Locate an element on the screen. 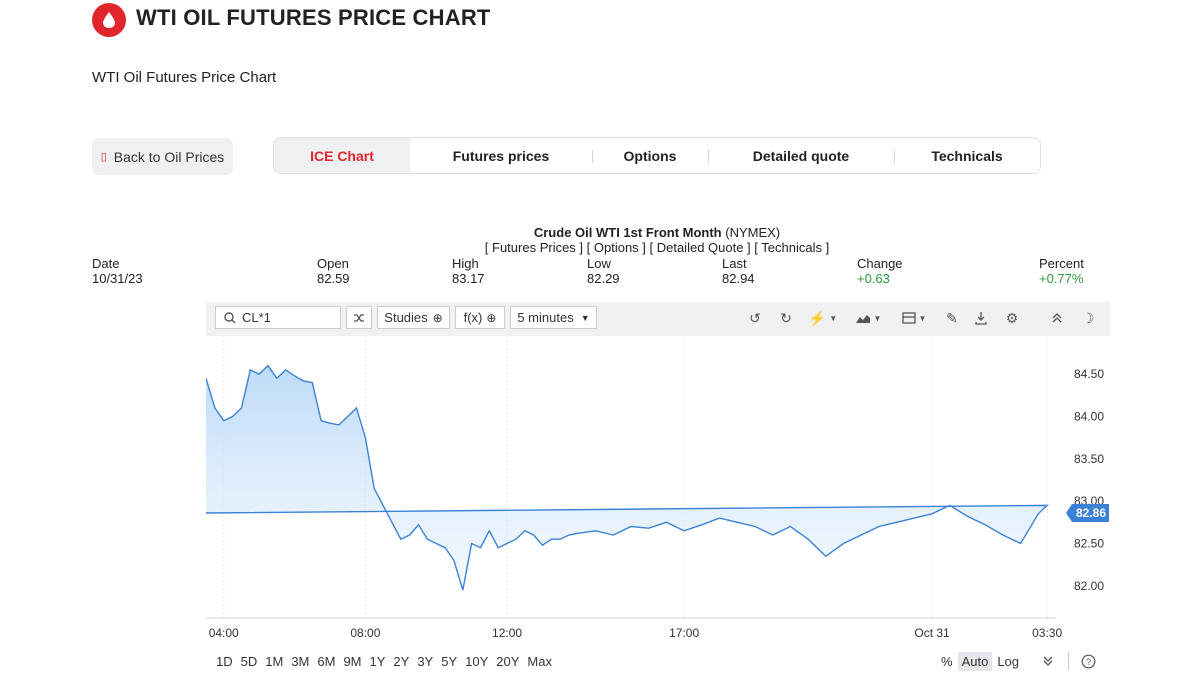  quote-percent: Percent +0.77% is located at coordinates (1061, 271).